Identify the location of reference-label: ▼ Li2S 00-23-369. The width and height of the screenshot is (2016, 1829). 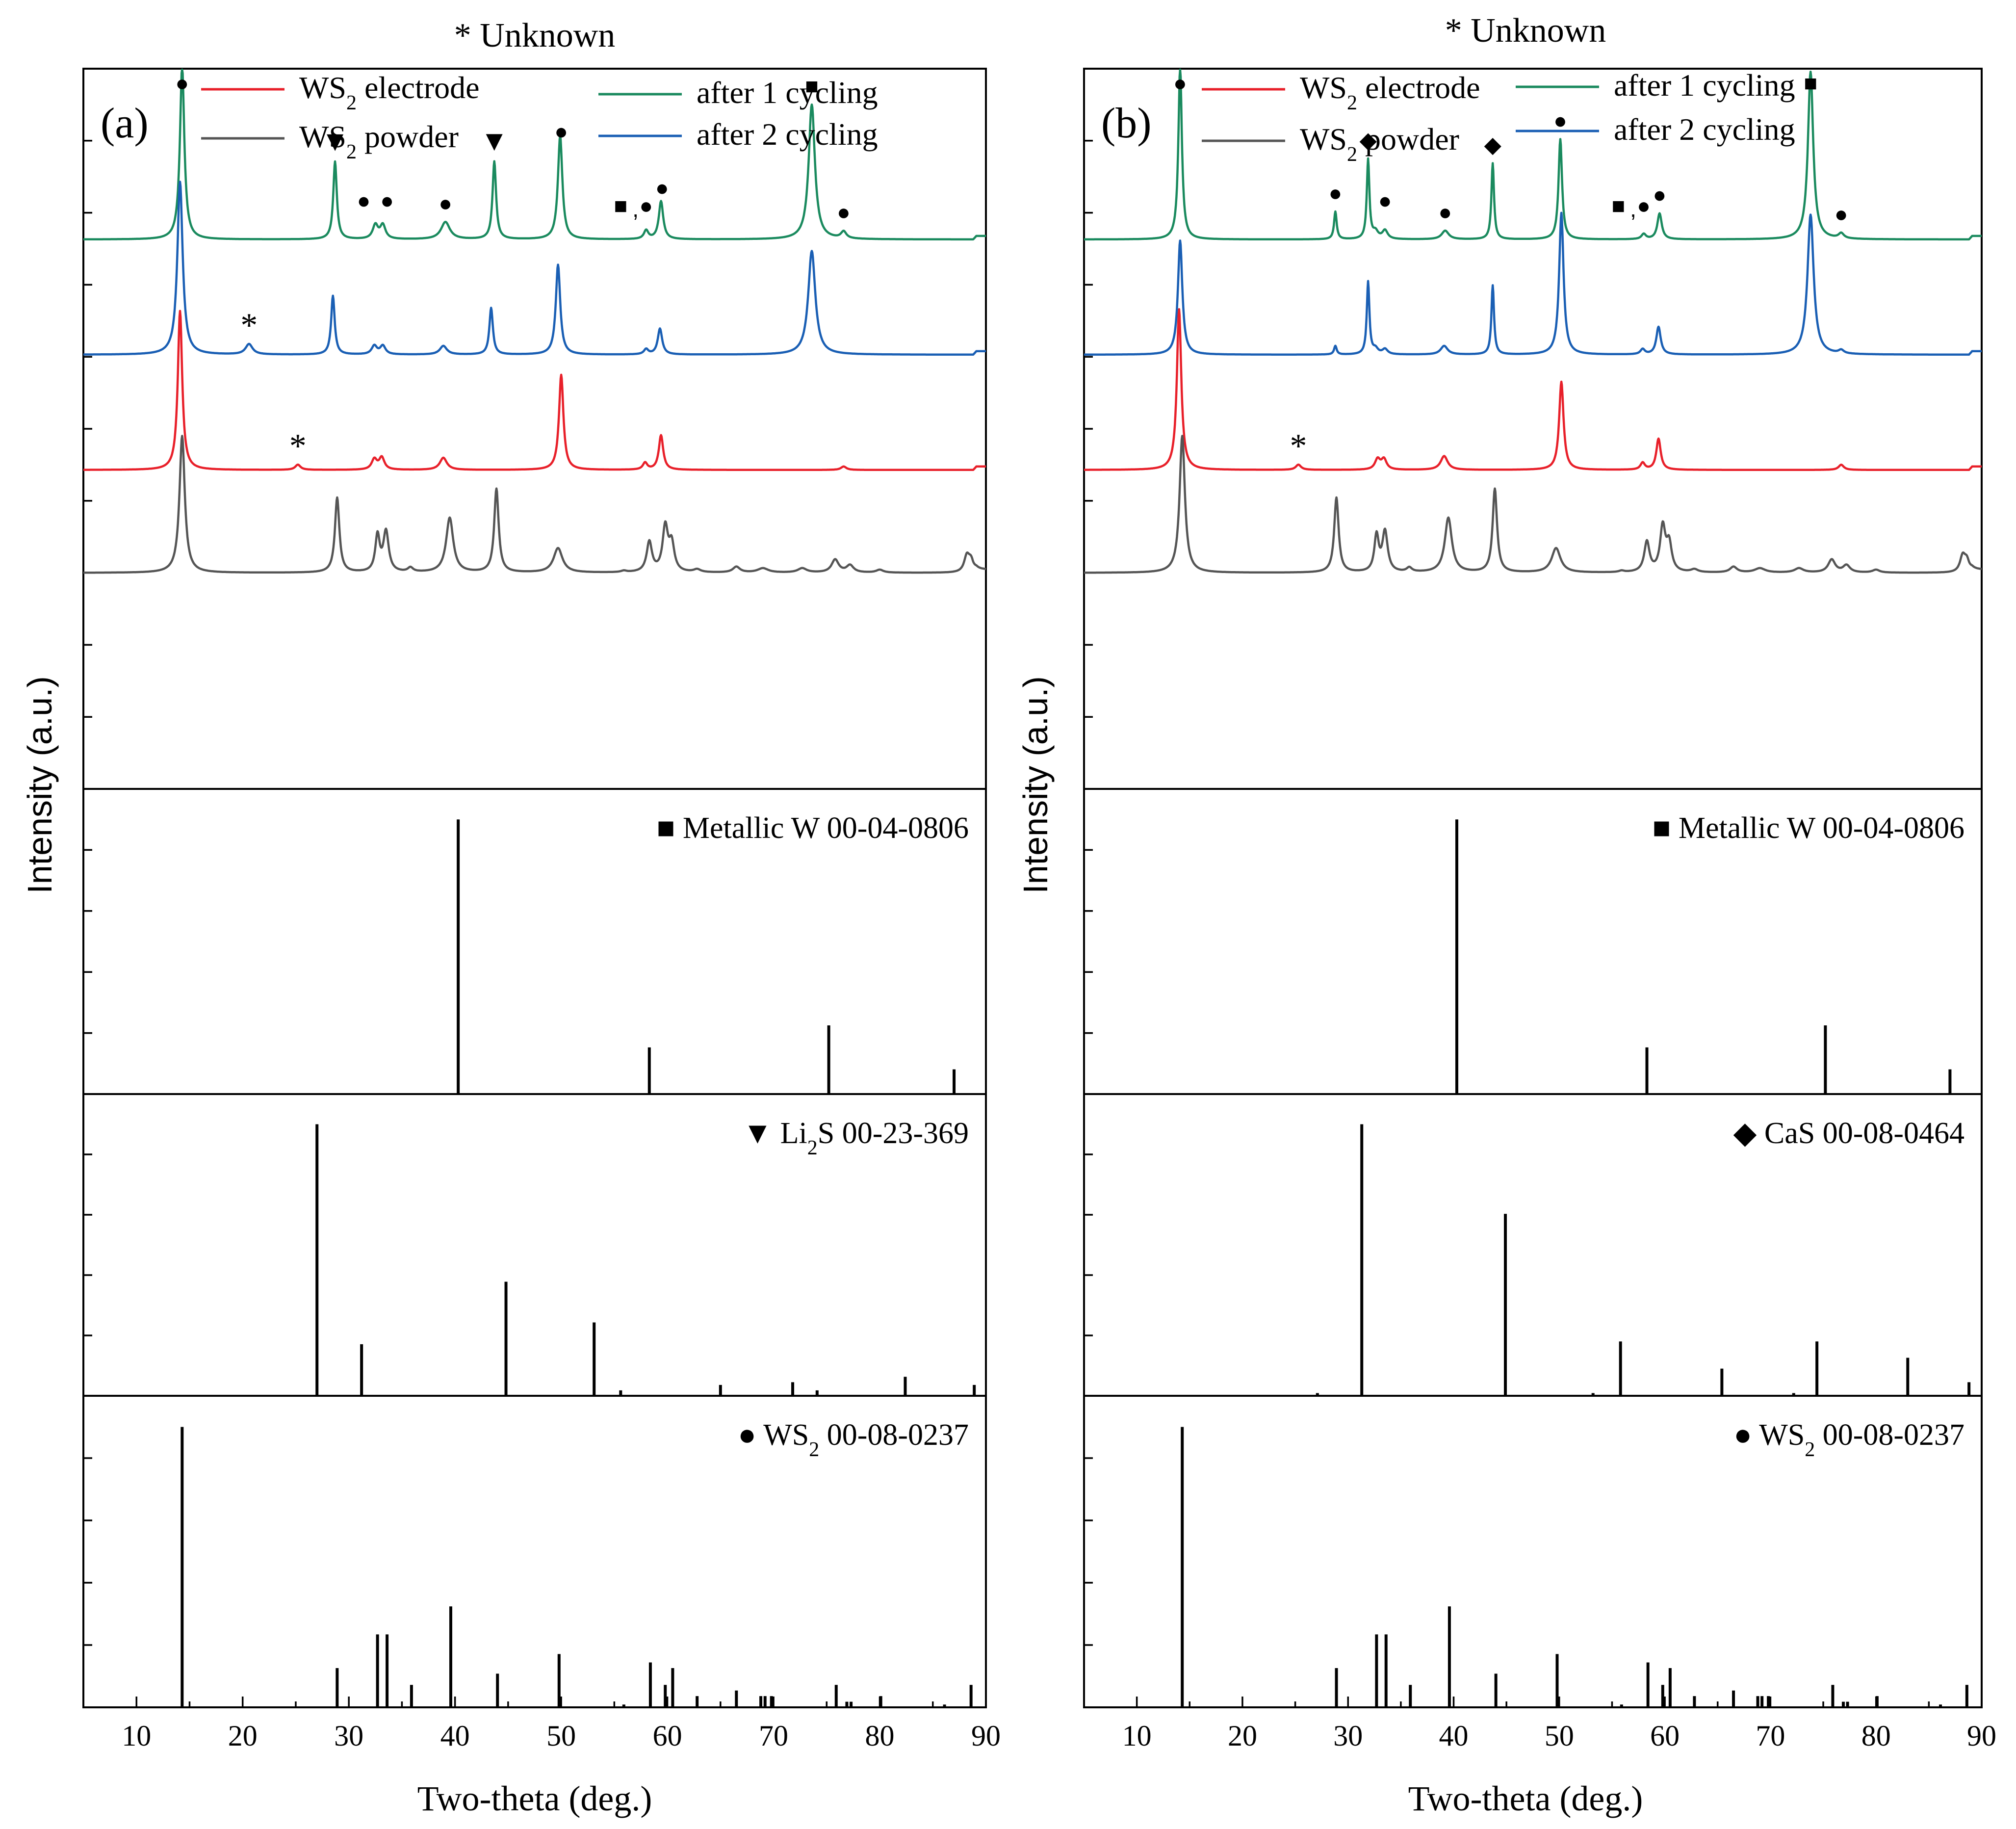
(856, 1137).